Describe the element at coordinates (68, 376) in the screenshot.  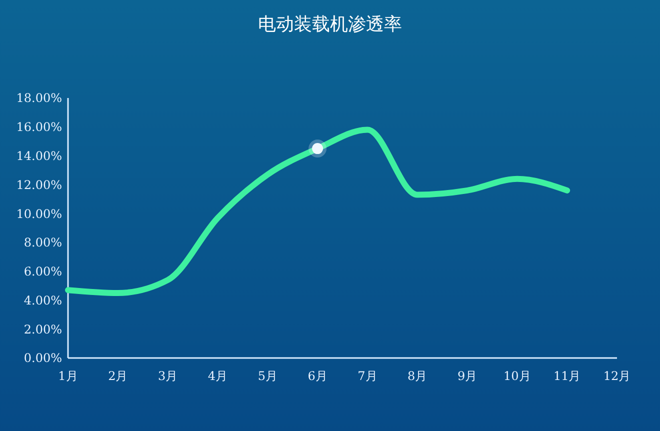
I see `x-tick-label: 1月` at that location.